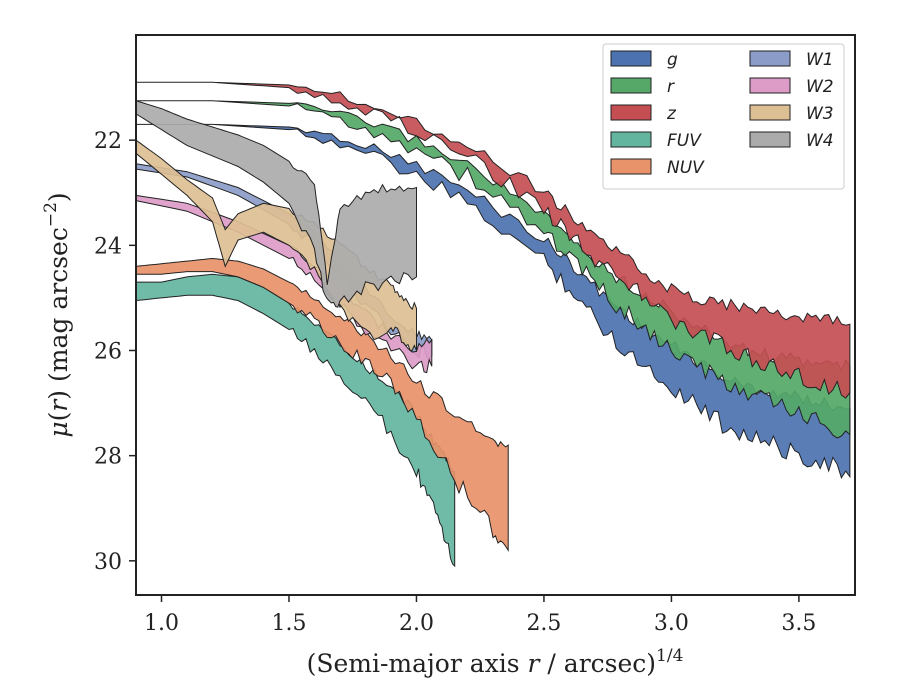 Image resolution: width=900 pixels, height=700 pixels. Describe the element at coordinates (480, 615) in the screenshot. I see `x-axis: 1.0 1.5 2.0 2.5 3.0 3.5` at that location.